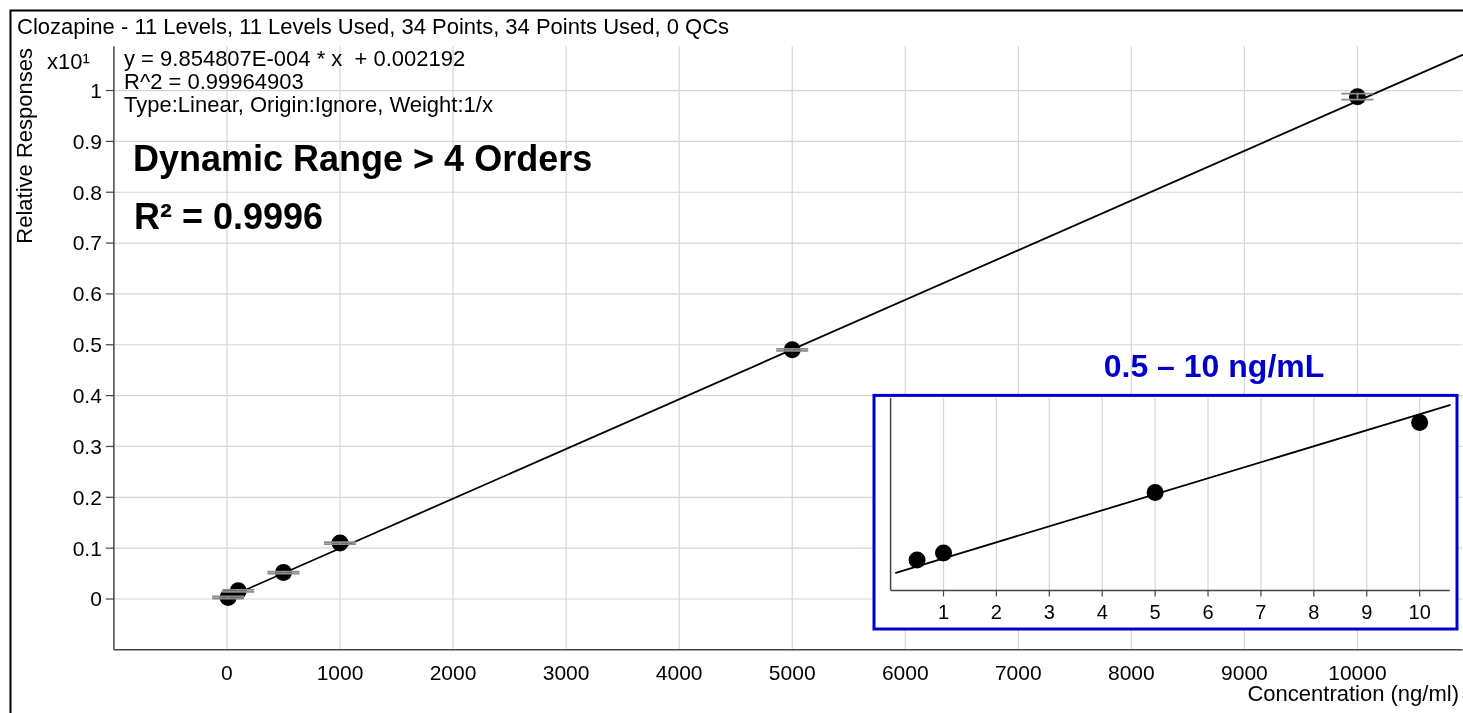 The height and width of the screenshot is (713, 1463). What do you see at coordinates (1102, 612) in the screenshot?
I see `x-tick-label: 4` at bounding box center [1102, 612].